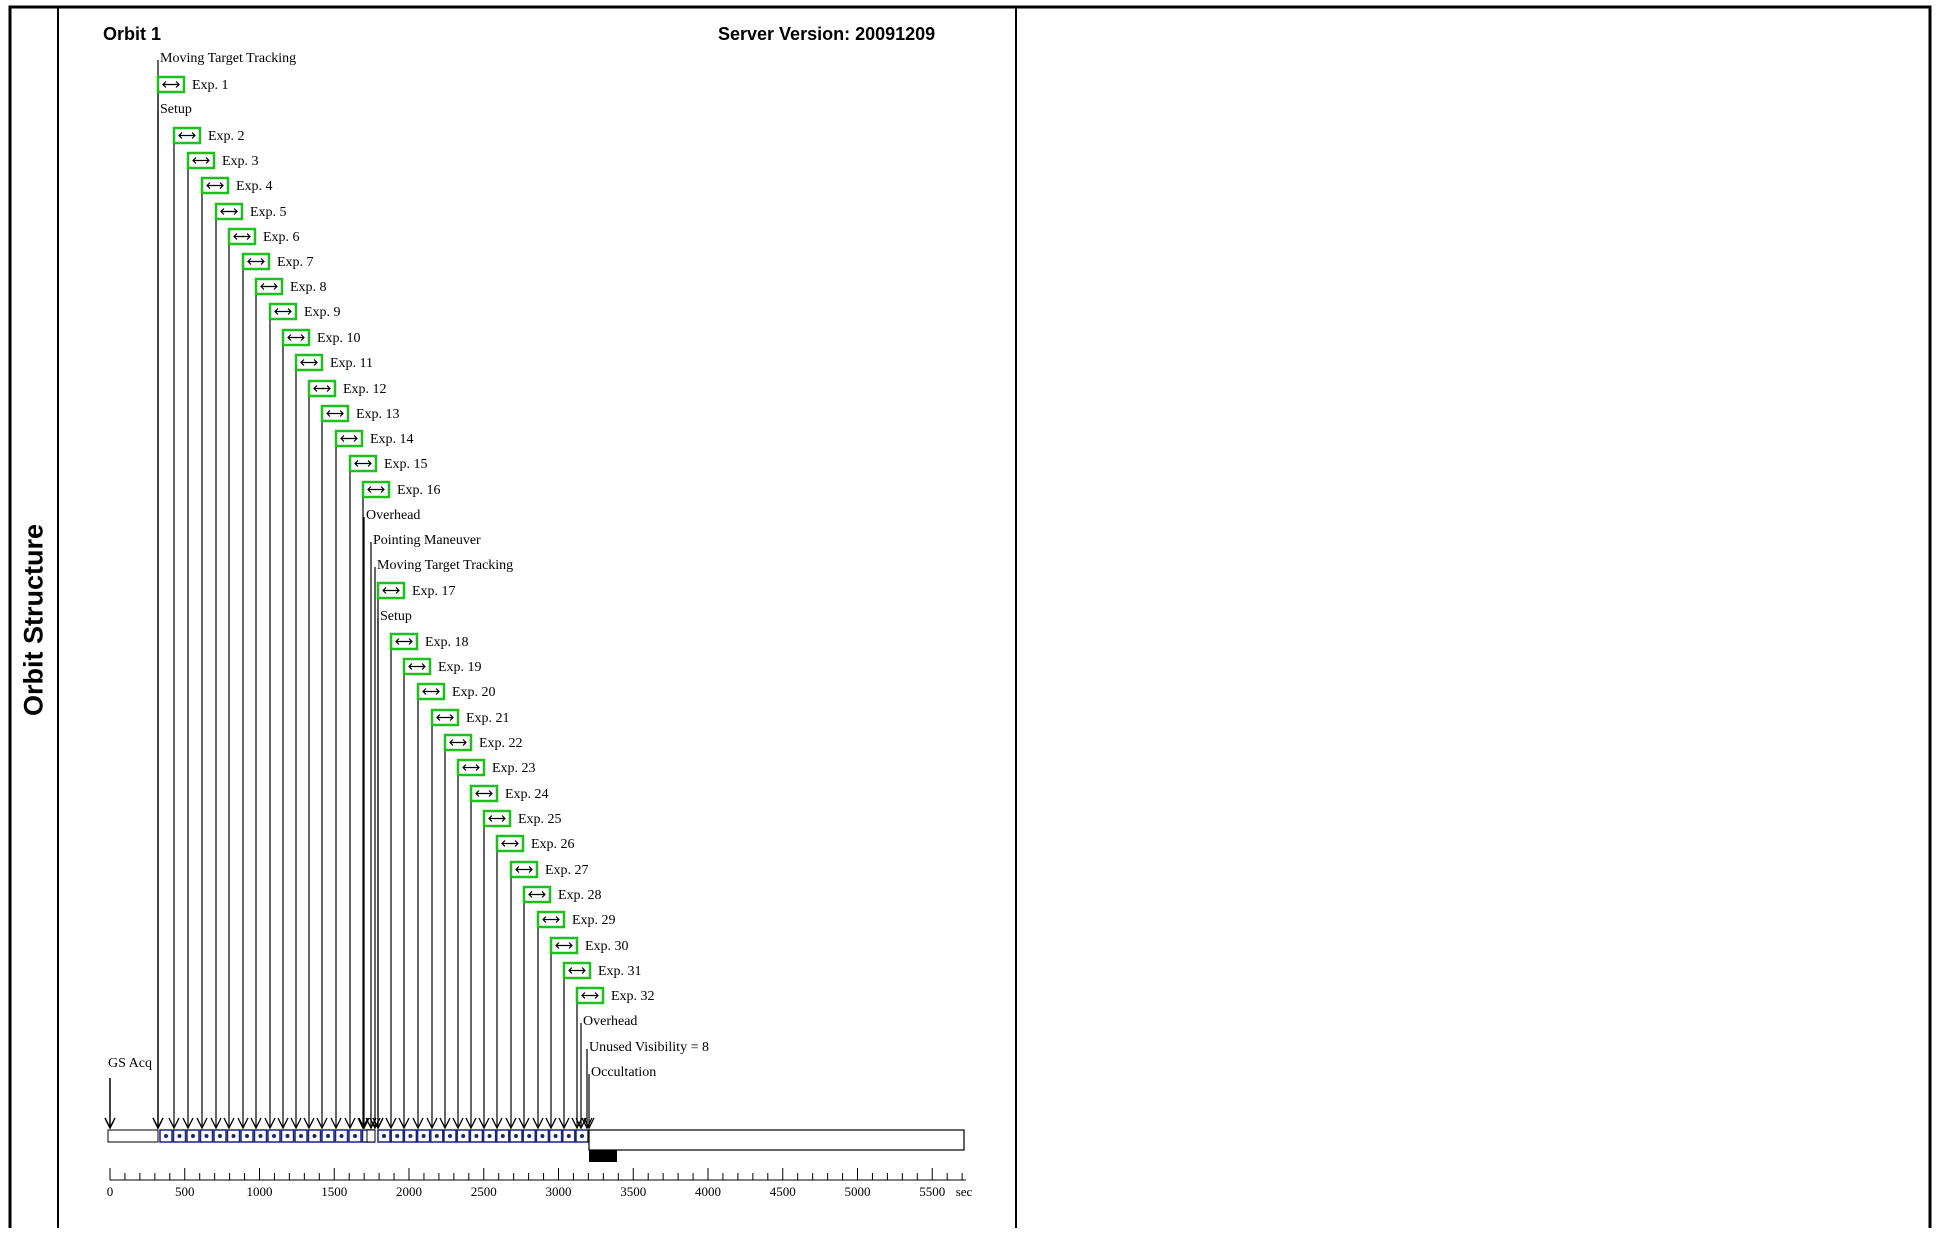  I want to click on event-32: Exp. 25, so click(520, 969).